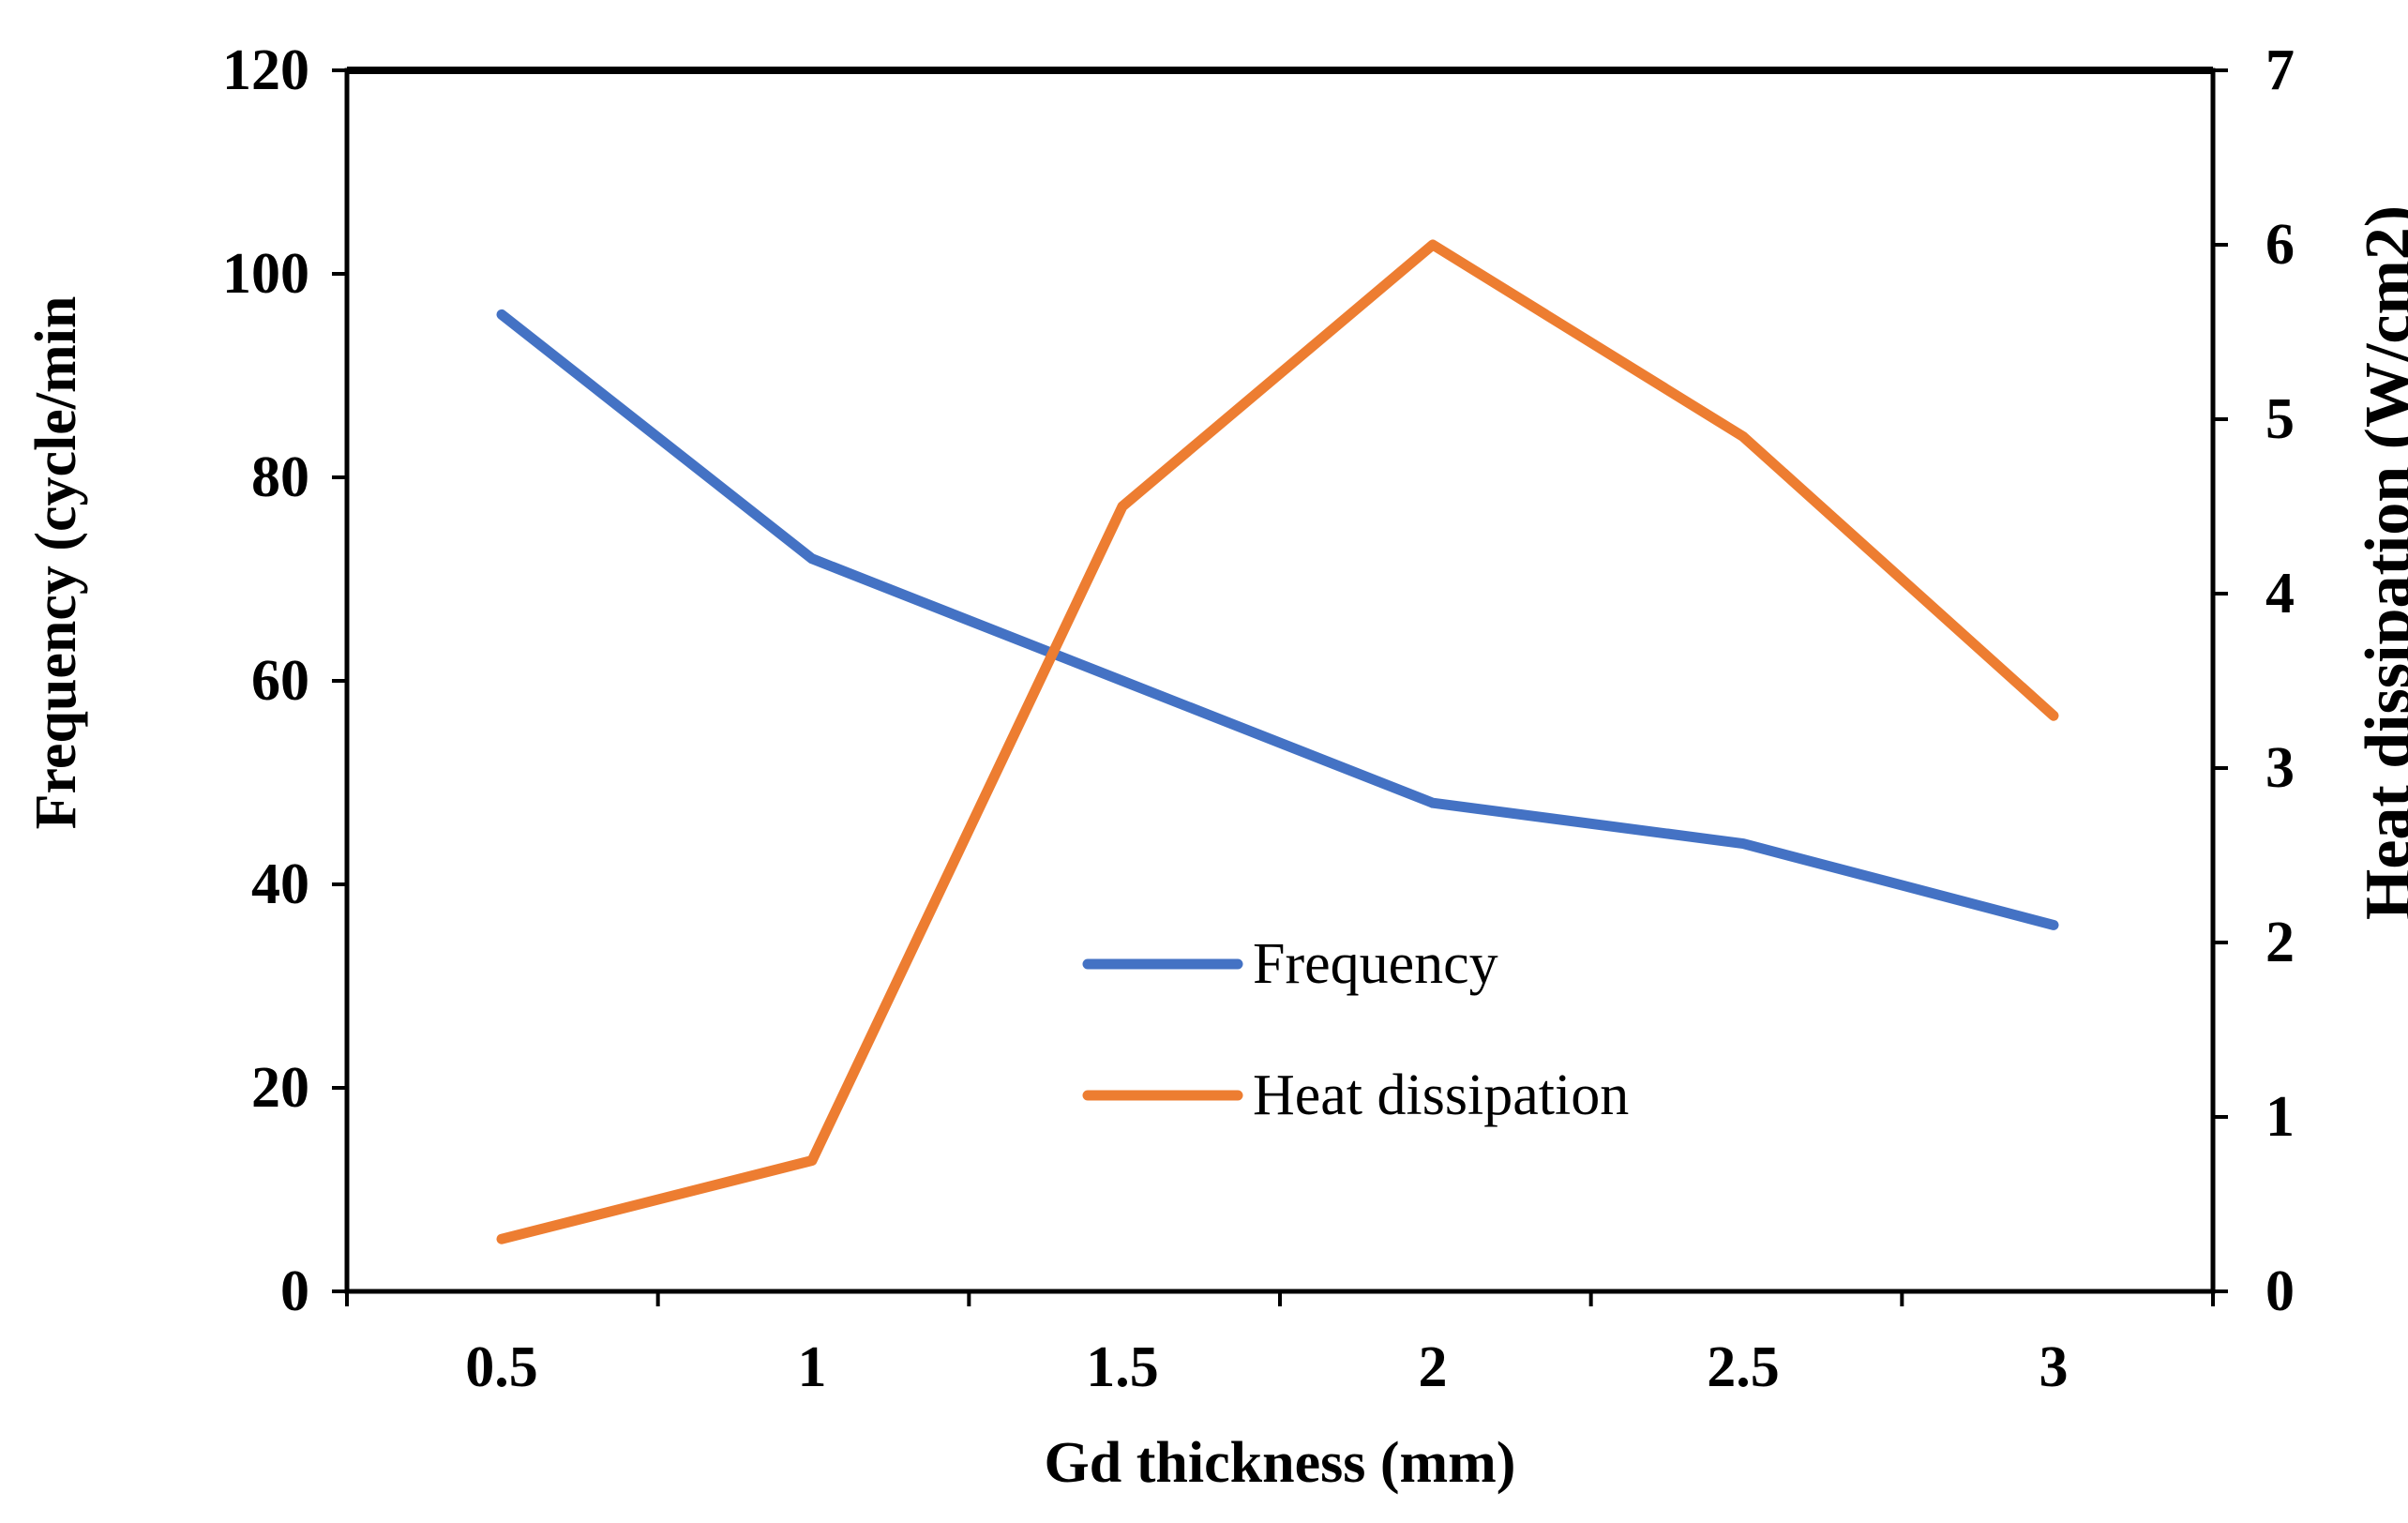  Describe the element at coordinates (1280, 1463) in the screenshot. I see `x-axis-title: Gd thickness (mm)` at that location.